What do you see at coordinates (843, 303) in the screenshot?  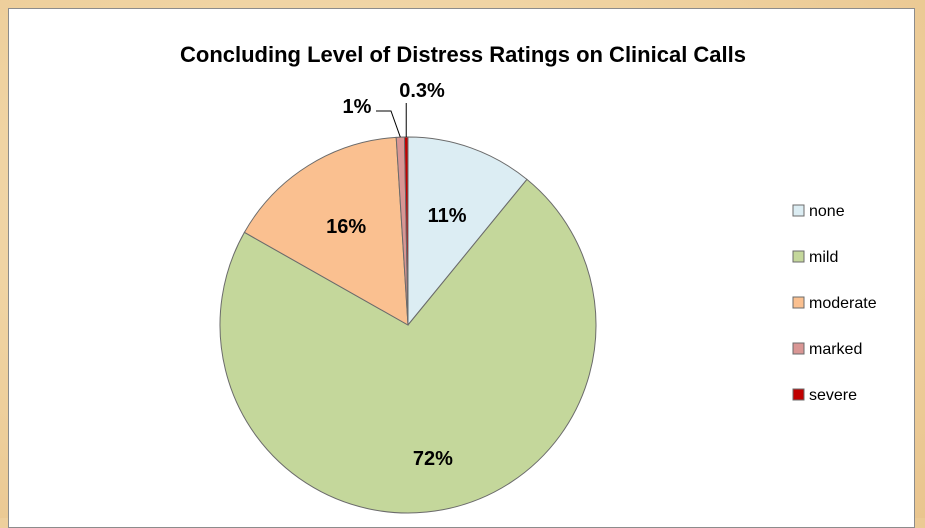 I see `legend-label-moderate: moderate` at bounding box center [843, 303].